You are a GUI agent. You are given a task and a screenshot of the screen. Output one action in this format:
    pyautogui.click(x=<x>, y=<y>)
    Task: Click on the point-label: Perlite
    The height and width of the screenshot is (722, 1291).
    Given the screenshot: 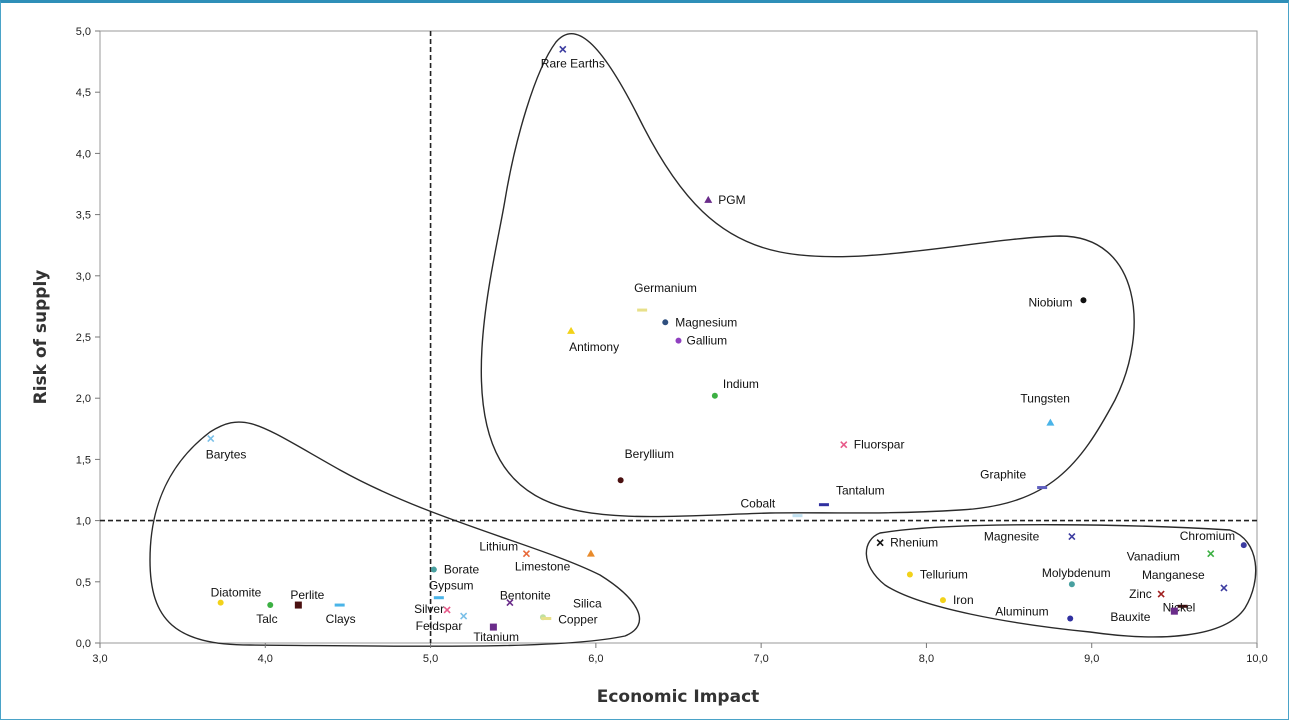 What is the action you would take?
    pyautogui.click(x=307, y=595)
    